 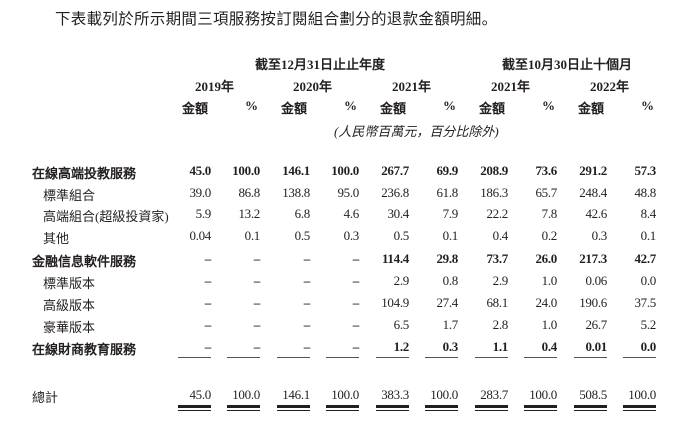 What do you see at coordinates (511, 86) in the screenshot?
I see `year-header-2021-ten: 2021年` at bounding box center [511, 86].